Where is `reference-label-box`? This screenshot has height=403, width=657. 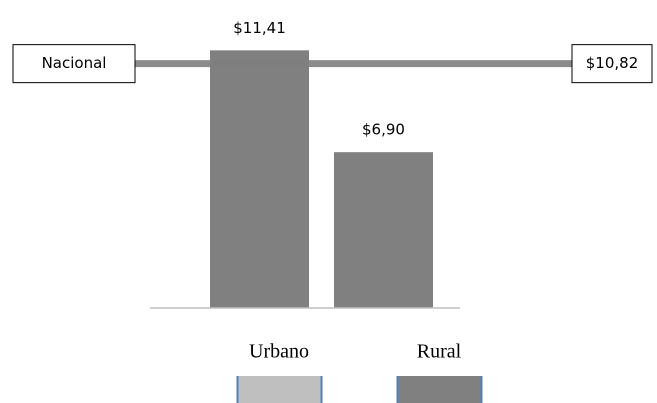
reference-label-box is located at coordinates (74, 64).